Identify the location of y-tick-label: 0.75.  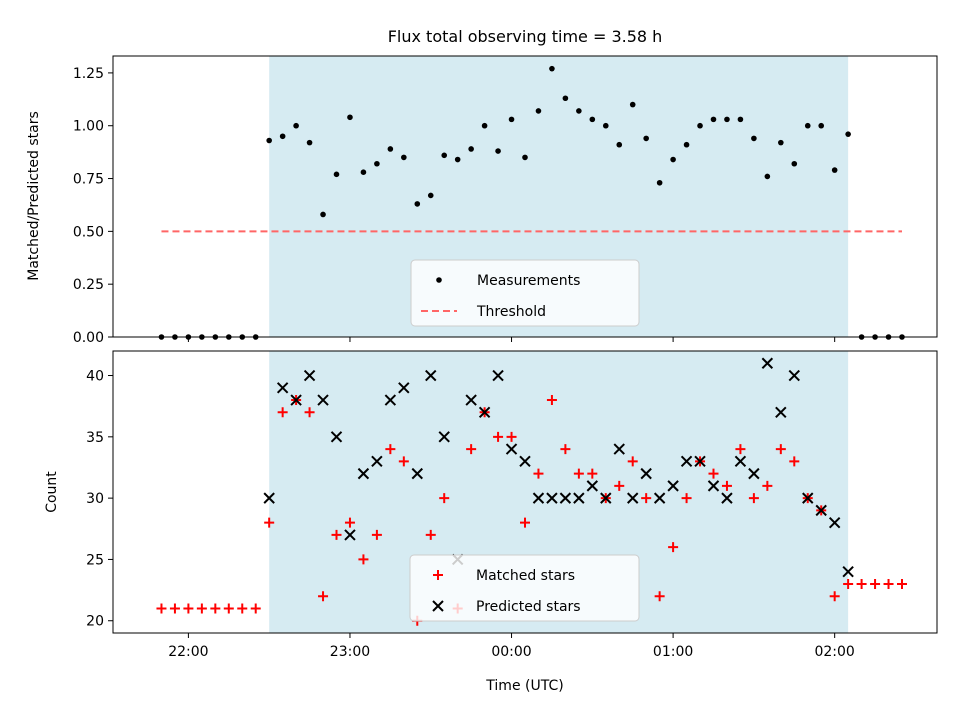
(88, 180).